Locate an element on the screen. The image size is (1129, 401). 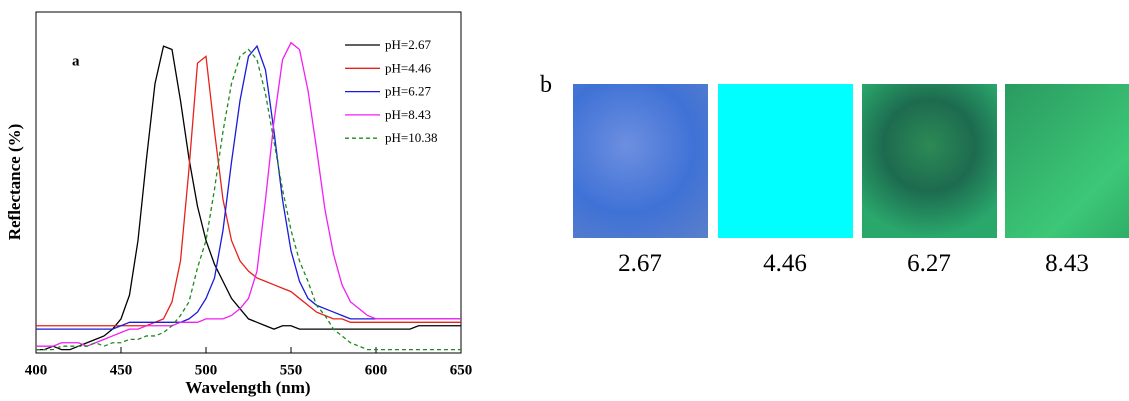
x-axis-label: Wavelength (nm) is located at coordinates (247, 387).